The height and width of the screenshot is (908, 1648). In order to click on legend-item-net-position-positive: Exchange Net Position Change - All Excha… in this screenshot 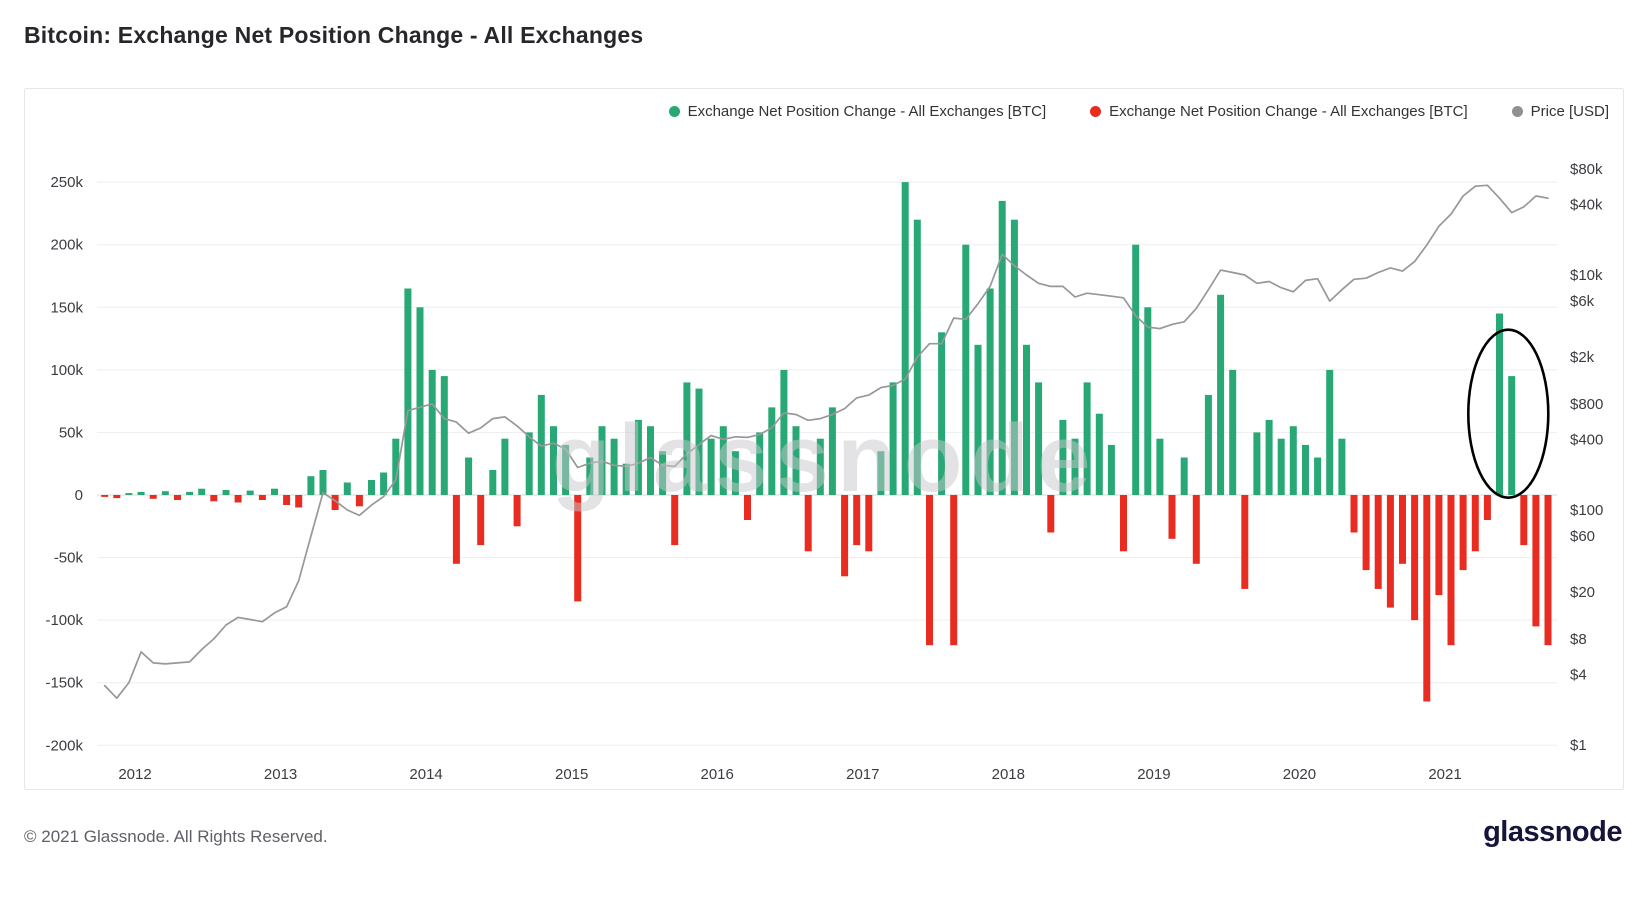, I will do `click(857, 111)`.